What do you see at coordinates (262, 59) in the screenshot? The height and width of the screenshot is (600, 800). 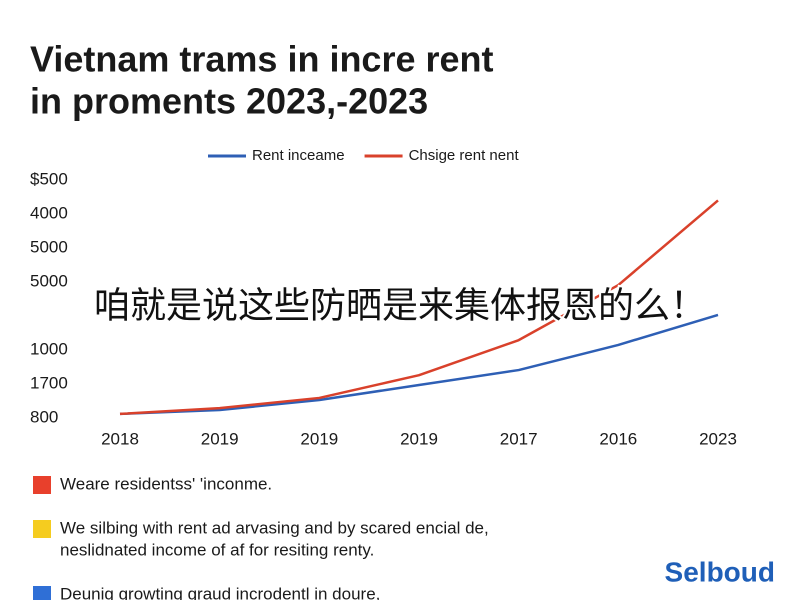 I see `chart-title: Vietnam trams in incre rent` at bounding box center [262, 59].